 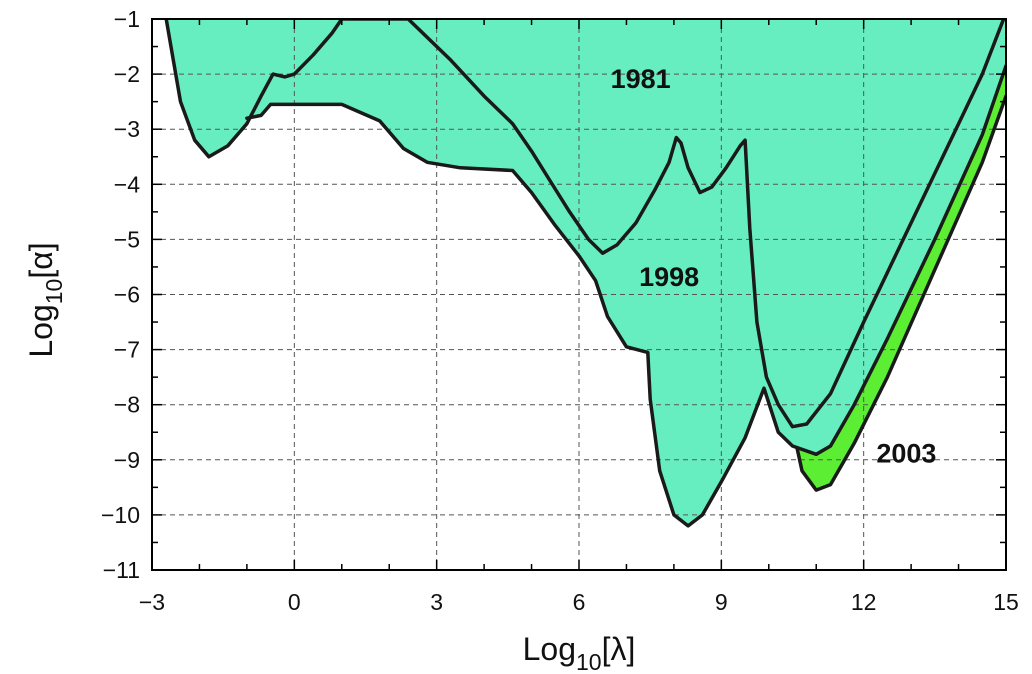 What do you see at coordinates (294, 602) in the screenshot?
I see `x-tick-label: 0` at bounding box center [294, 602].